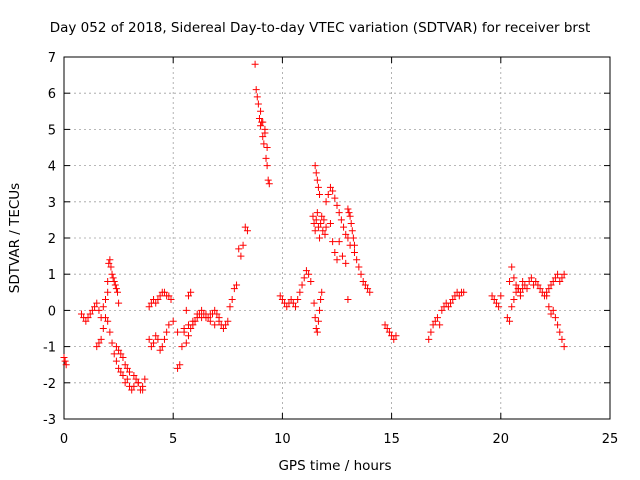  What do you see at coordinates (52, 275) in the screenshot?
I see `y-tick-label: 1` at bounding box center [52, 275].